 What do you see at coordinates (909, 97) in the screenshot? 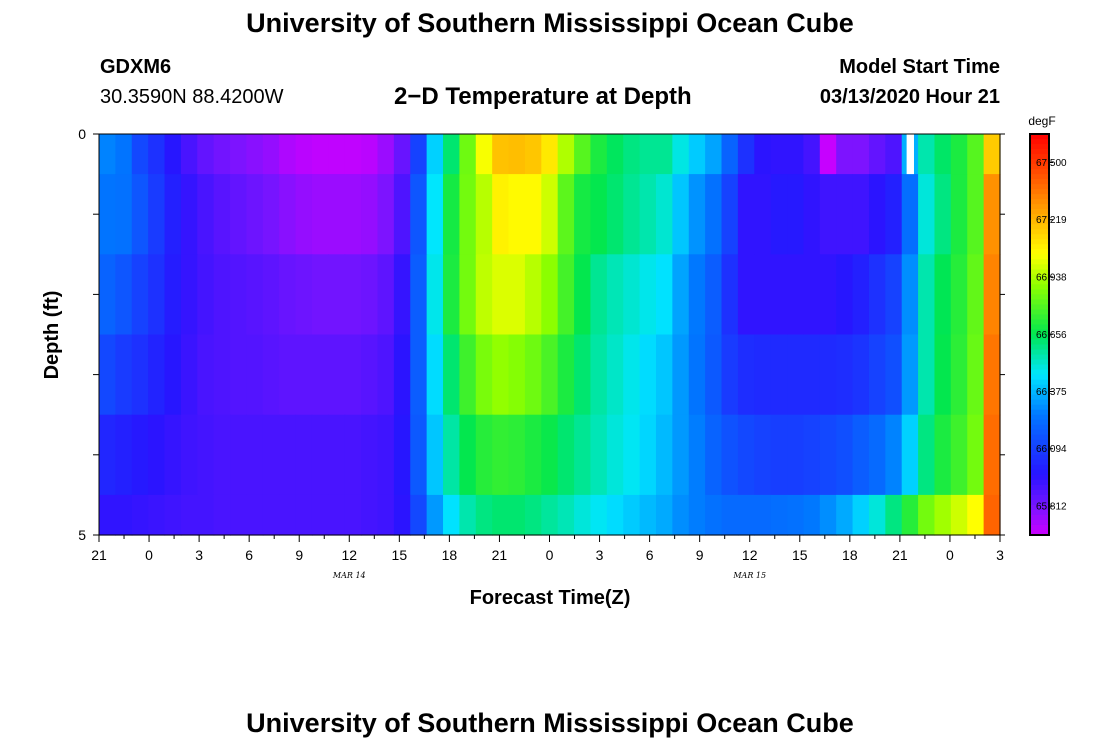
I see `model-start-value: 03/13/2020 Hour 21` at bounding box center [909, 97].